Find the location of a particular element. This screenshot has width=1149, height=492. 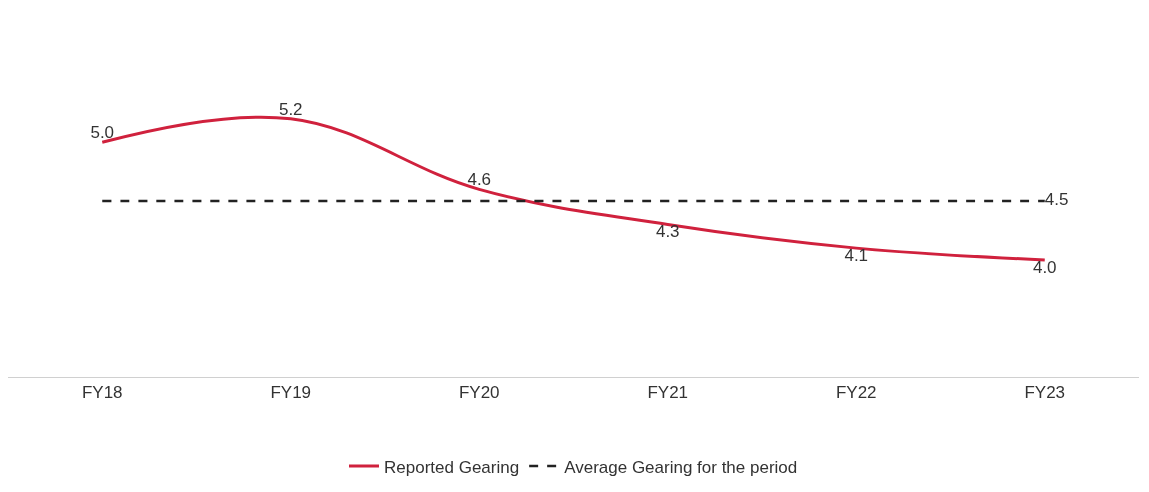

x-tick-label: FY22 is located at coordinates (856, 393).